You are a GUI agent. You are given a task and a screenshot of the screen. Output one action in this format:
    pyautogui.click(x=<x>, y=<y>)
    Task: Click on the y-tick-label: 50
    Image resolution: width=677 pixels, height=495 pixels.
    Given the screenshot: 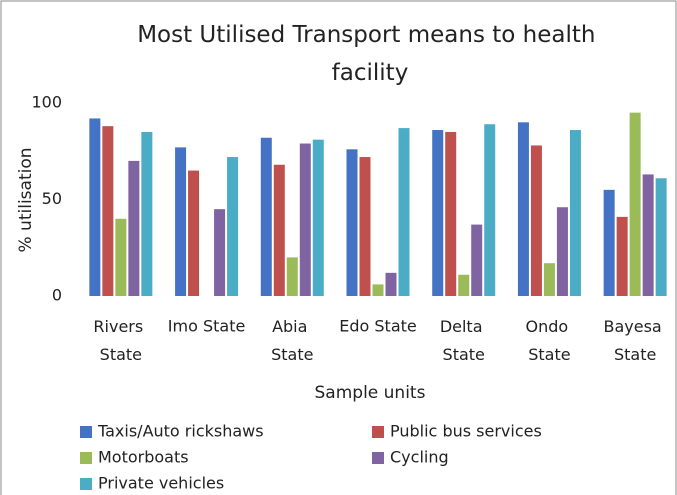 What is the action you would take?
    pyautogui.click(x=52, y=198)
    